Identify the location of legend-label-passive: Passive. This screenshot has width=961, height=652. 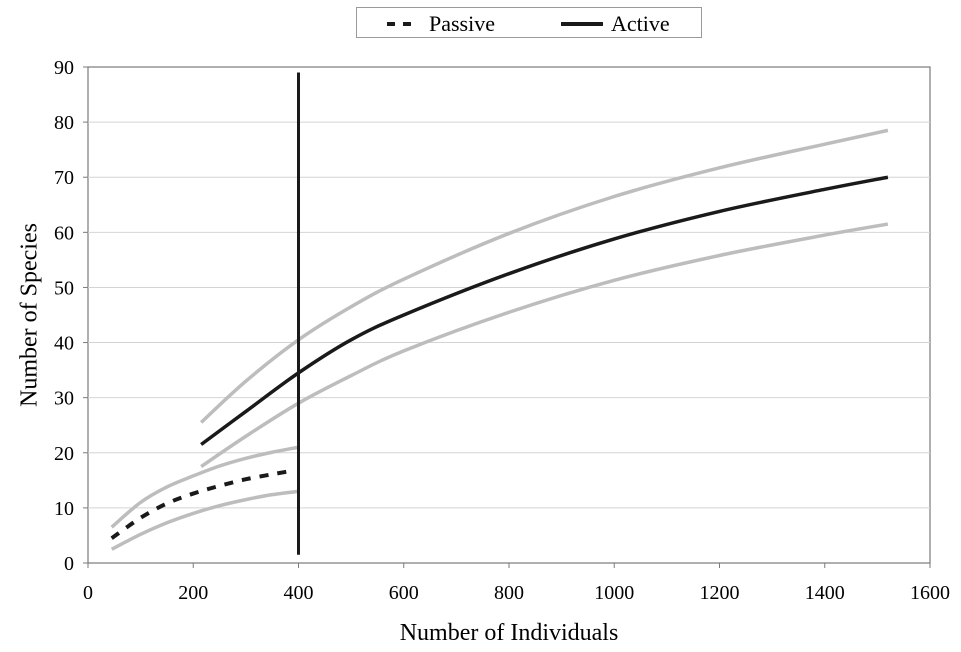
(462, 23).